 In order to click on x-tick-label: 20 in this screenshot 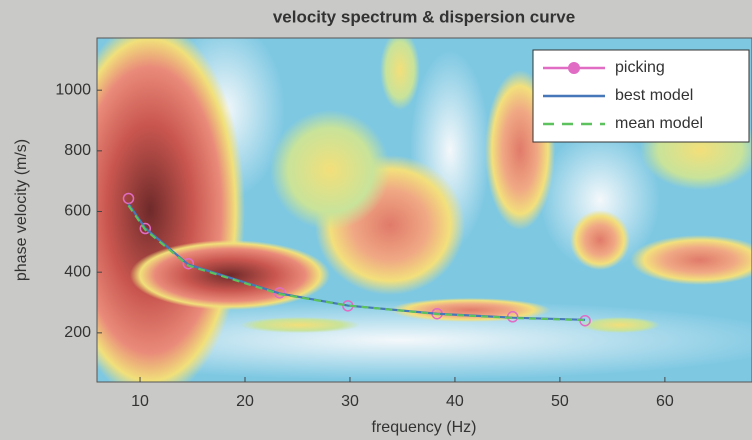, I will do `click(245, 401)`.